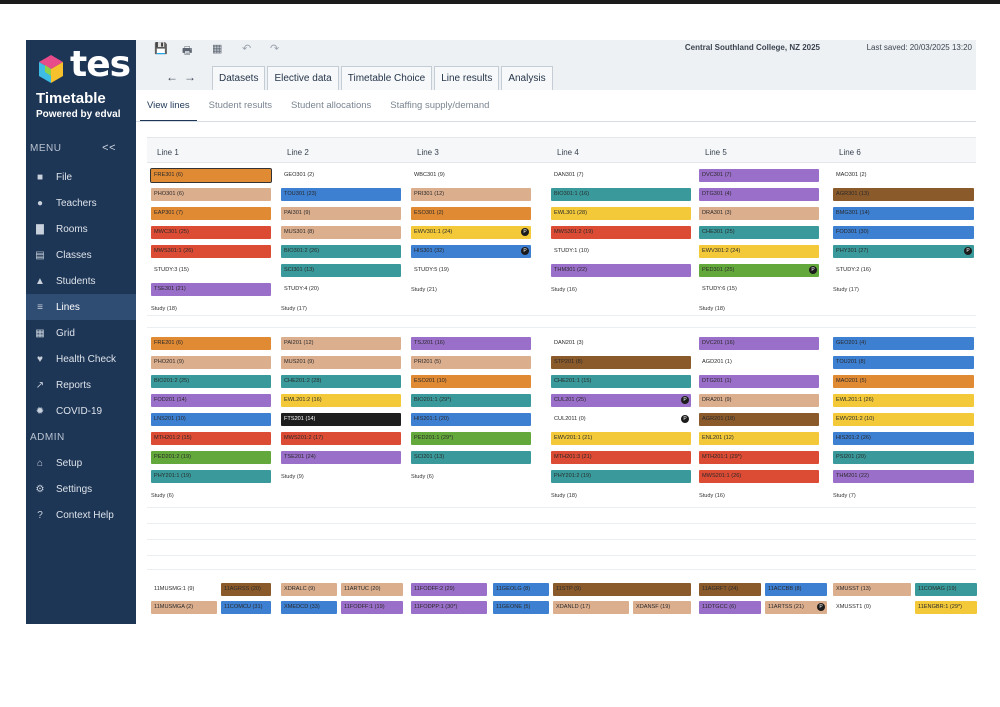  I want to click on class-chip: 11GEONE (5), so click(521, 607).